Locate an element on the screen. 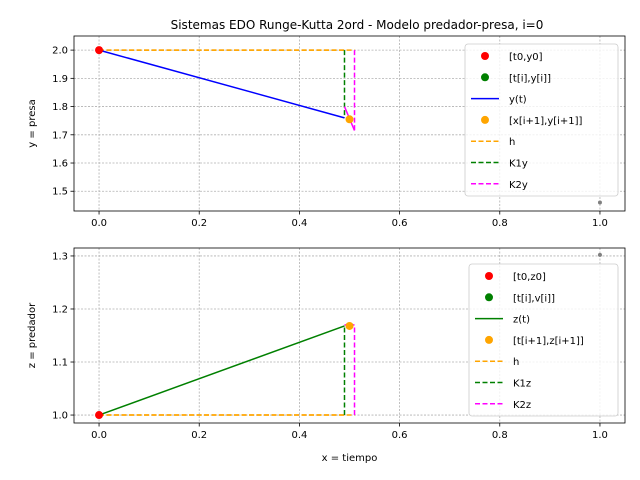 Image resolution: width=640 pixels, height=480 pixels. panel1-y-tick-label: 1.7 is located at coordinates (60, 135).